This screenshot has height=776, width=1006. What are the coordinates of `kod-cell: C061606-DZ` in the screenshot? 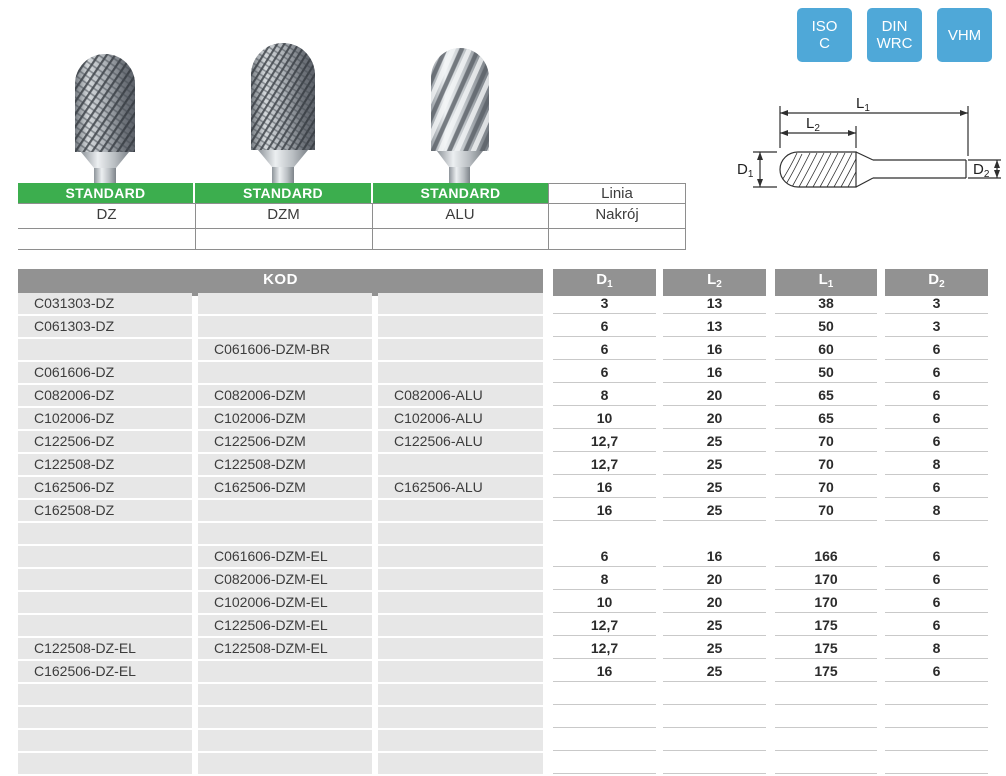 It's located at (105, 372).